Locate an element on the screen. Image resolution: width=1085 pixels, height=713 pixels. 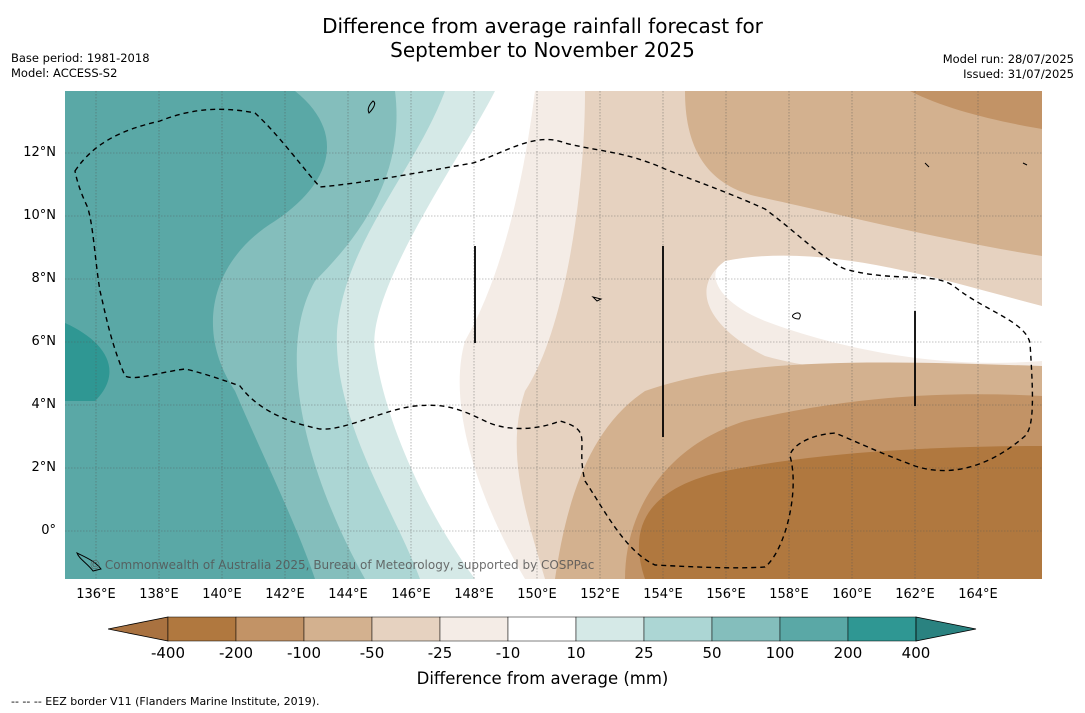
island-palau is located at coordinates (89, 562).